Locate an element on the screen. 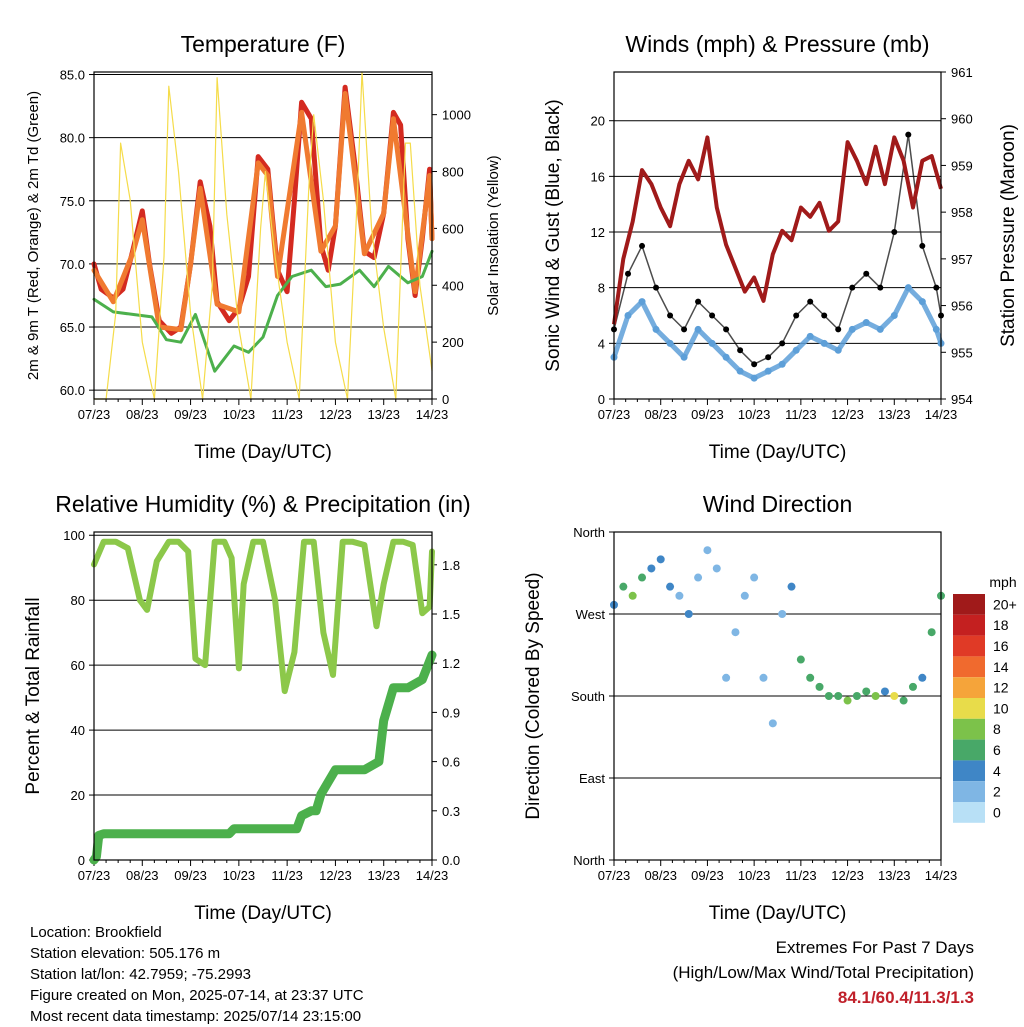 Image resolution: width=1024 pixels, height=1027 pixels. humidity_precip-ytick-label: 60 is located at coordinates (78, 665).